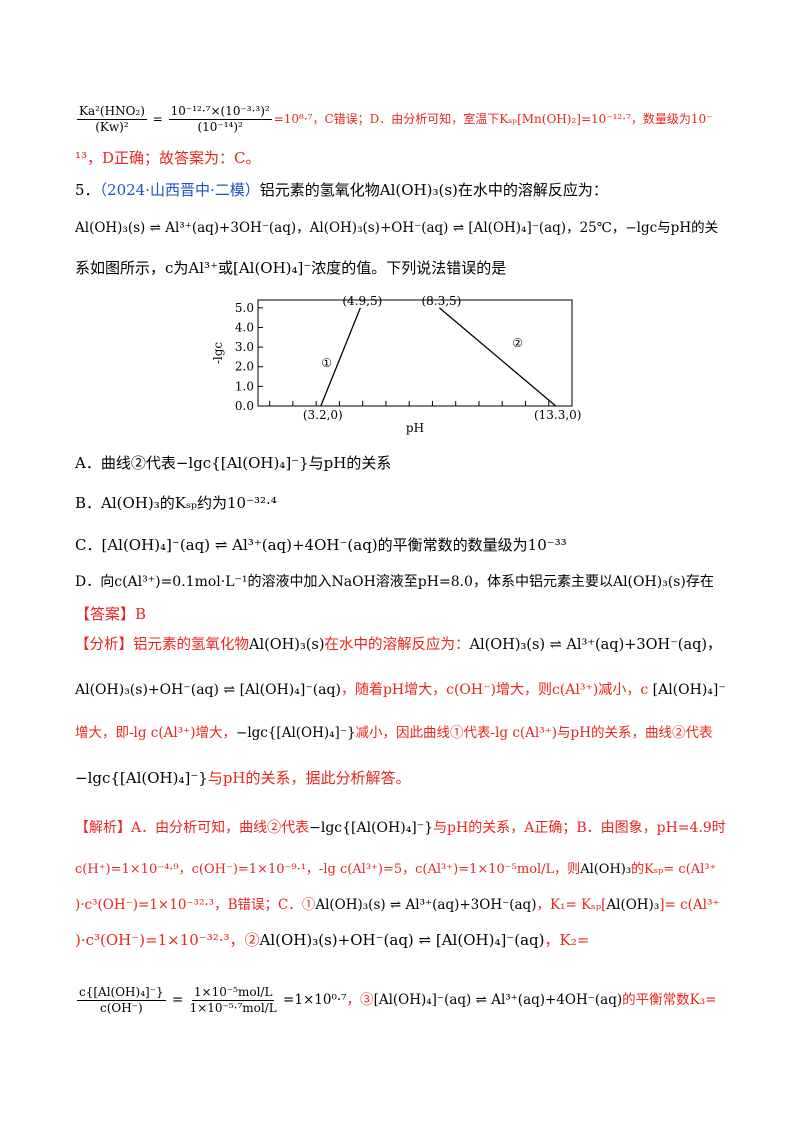  What do you see at coordinates (674, 869) in the screenshot?
I see `text-segment: 的Kₛₚ= c(Al³⁺` at bounding box center [674, 869].